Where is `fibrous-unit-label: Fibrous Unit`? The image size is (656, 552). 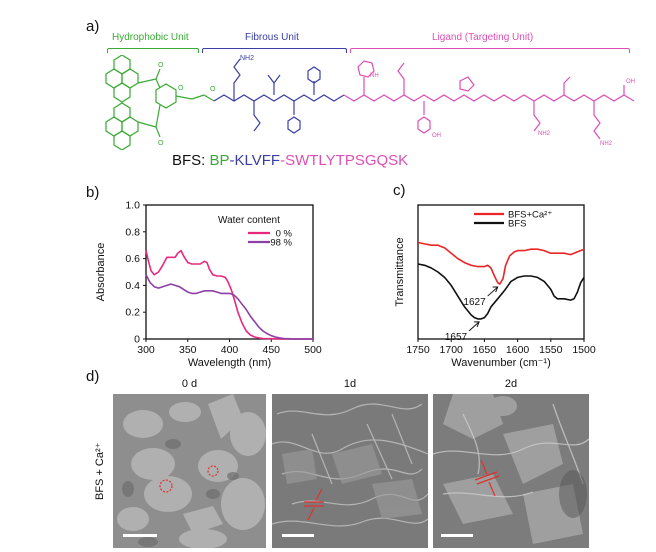
fibrous-unit-label: Fibrous Unit is located at coordinates (272, 37).